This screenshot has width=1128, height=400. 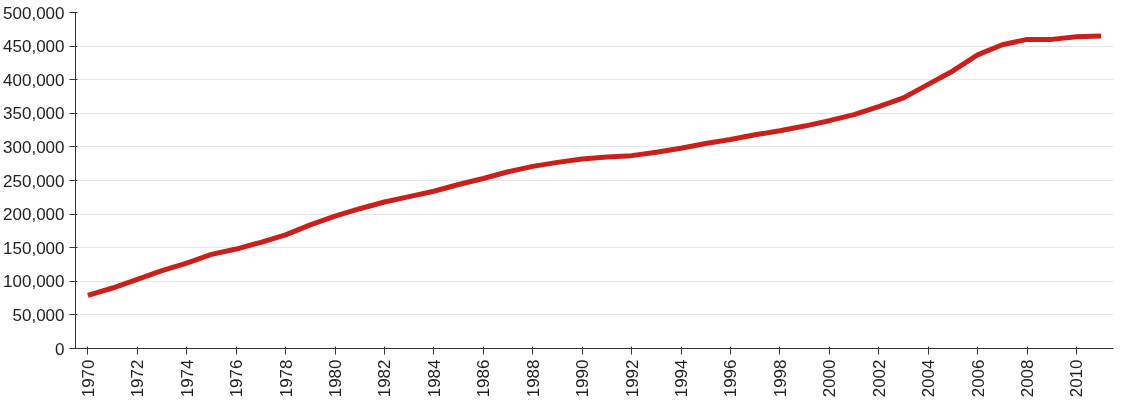 What do you see at coordinates (632, 378) in the screenshot?
I see `x-tick-label: 1992` at bounding box center [632, 378].